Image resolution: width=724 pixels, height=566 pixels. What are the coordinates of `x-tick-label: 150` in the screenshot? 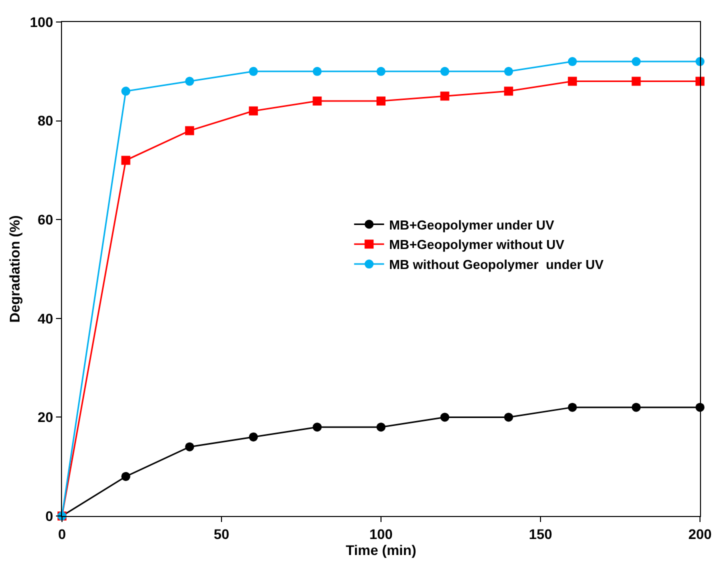 It's located at (540, 534).